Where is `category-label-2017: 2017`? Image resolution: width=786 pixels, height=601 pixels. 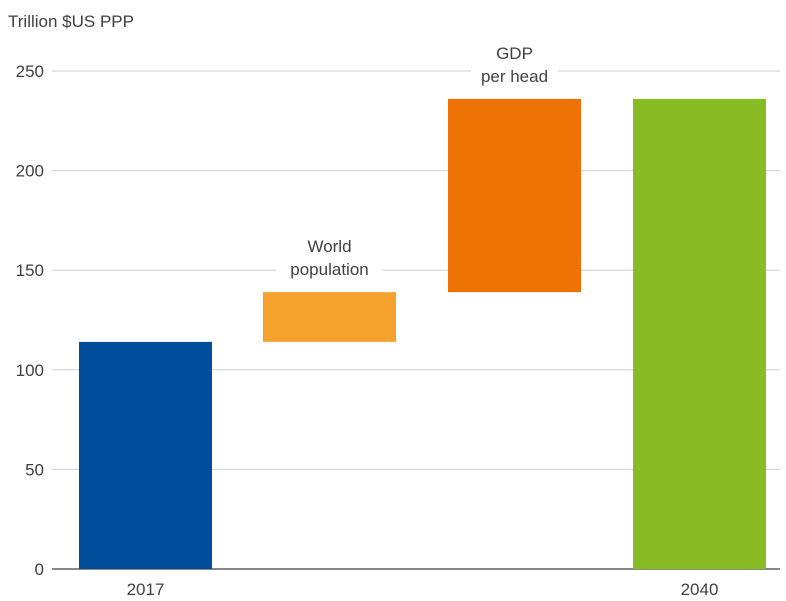
category-label-2017: 2017 is located at coordinates (146, 589).